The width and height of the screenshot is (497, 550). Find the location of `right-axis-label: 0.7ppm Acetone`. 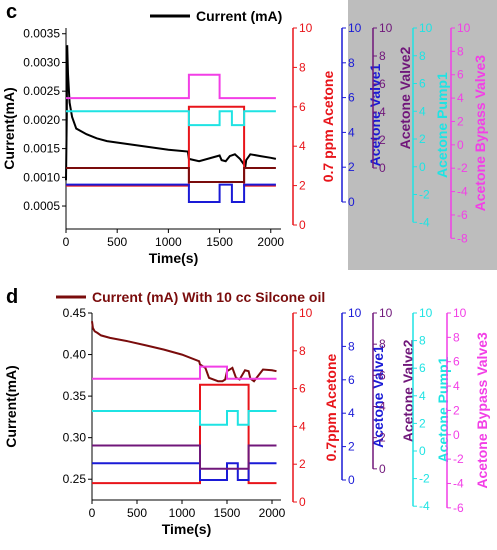

right-axis-label: 0.7ppm Acetone is located at coordinates (331, 407).